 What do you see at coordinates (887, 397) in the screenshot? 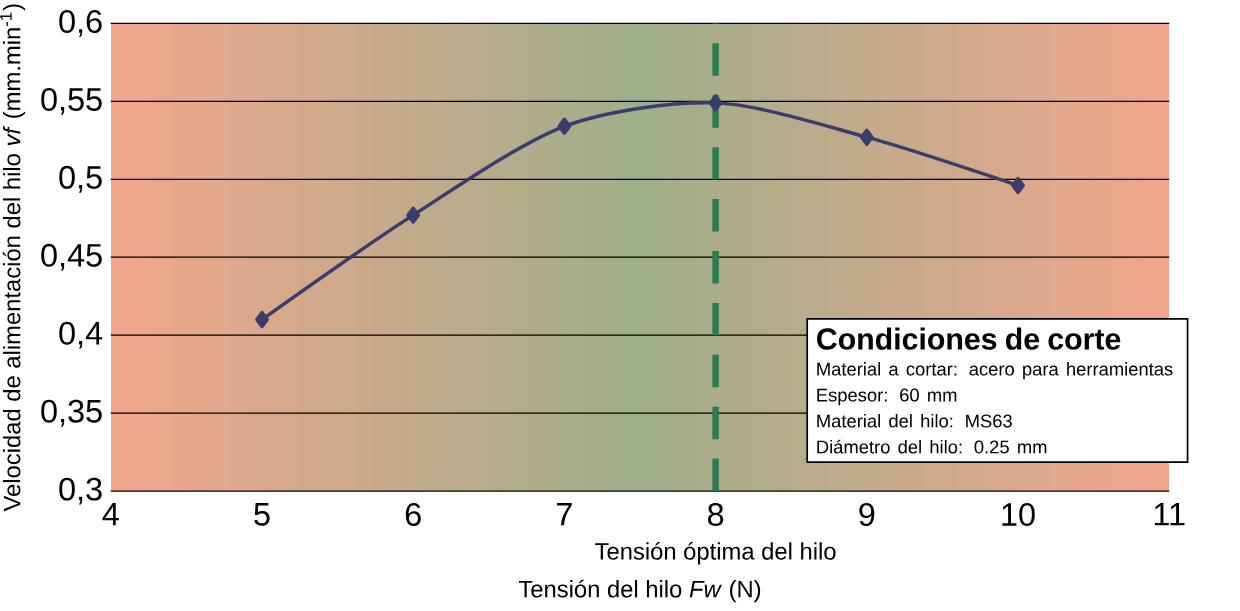
I see `annotation: Espesor: 60 mm` at bounding box center [887, 397].